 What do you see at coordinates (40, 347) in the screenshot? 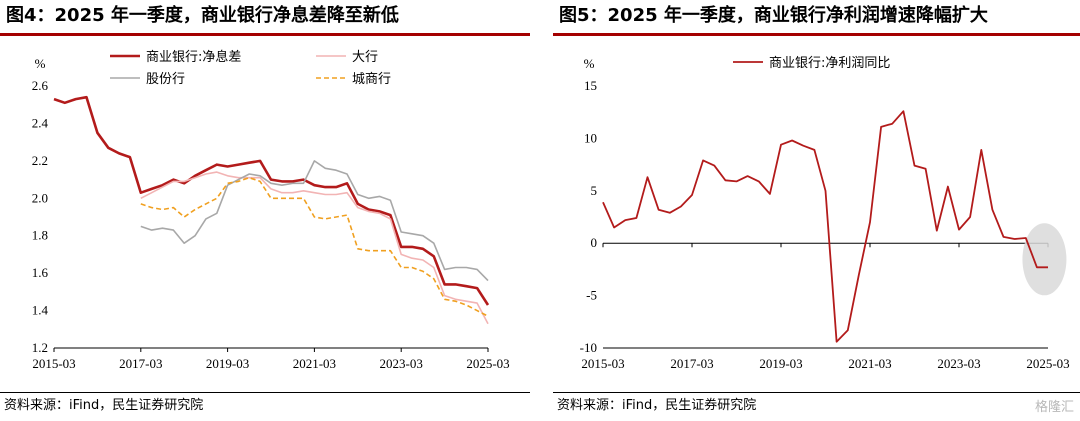
I see `y-tick-label: 1.2` at bounding box center [40, 347].